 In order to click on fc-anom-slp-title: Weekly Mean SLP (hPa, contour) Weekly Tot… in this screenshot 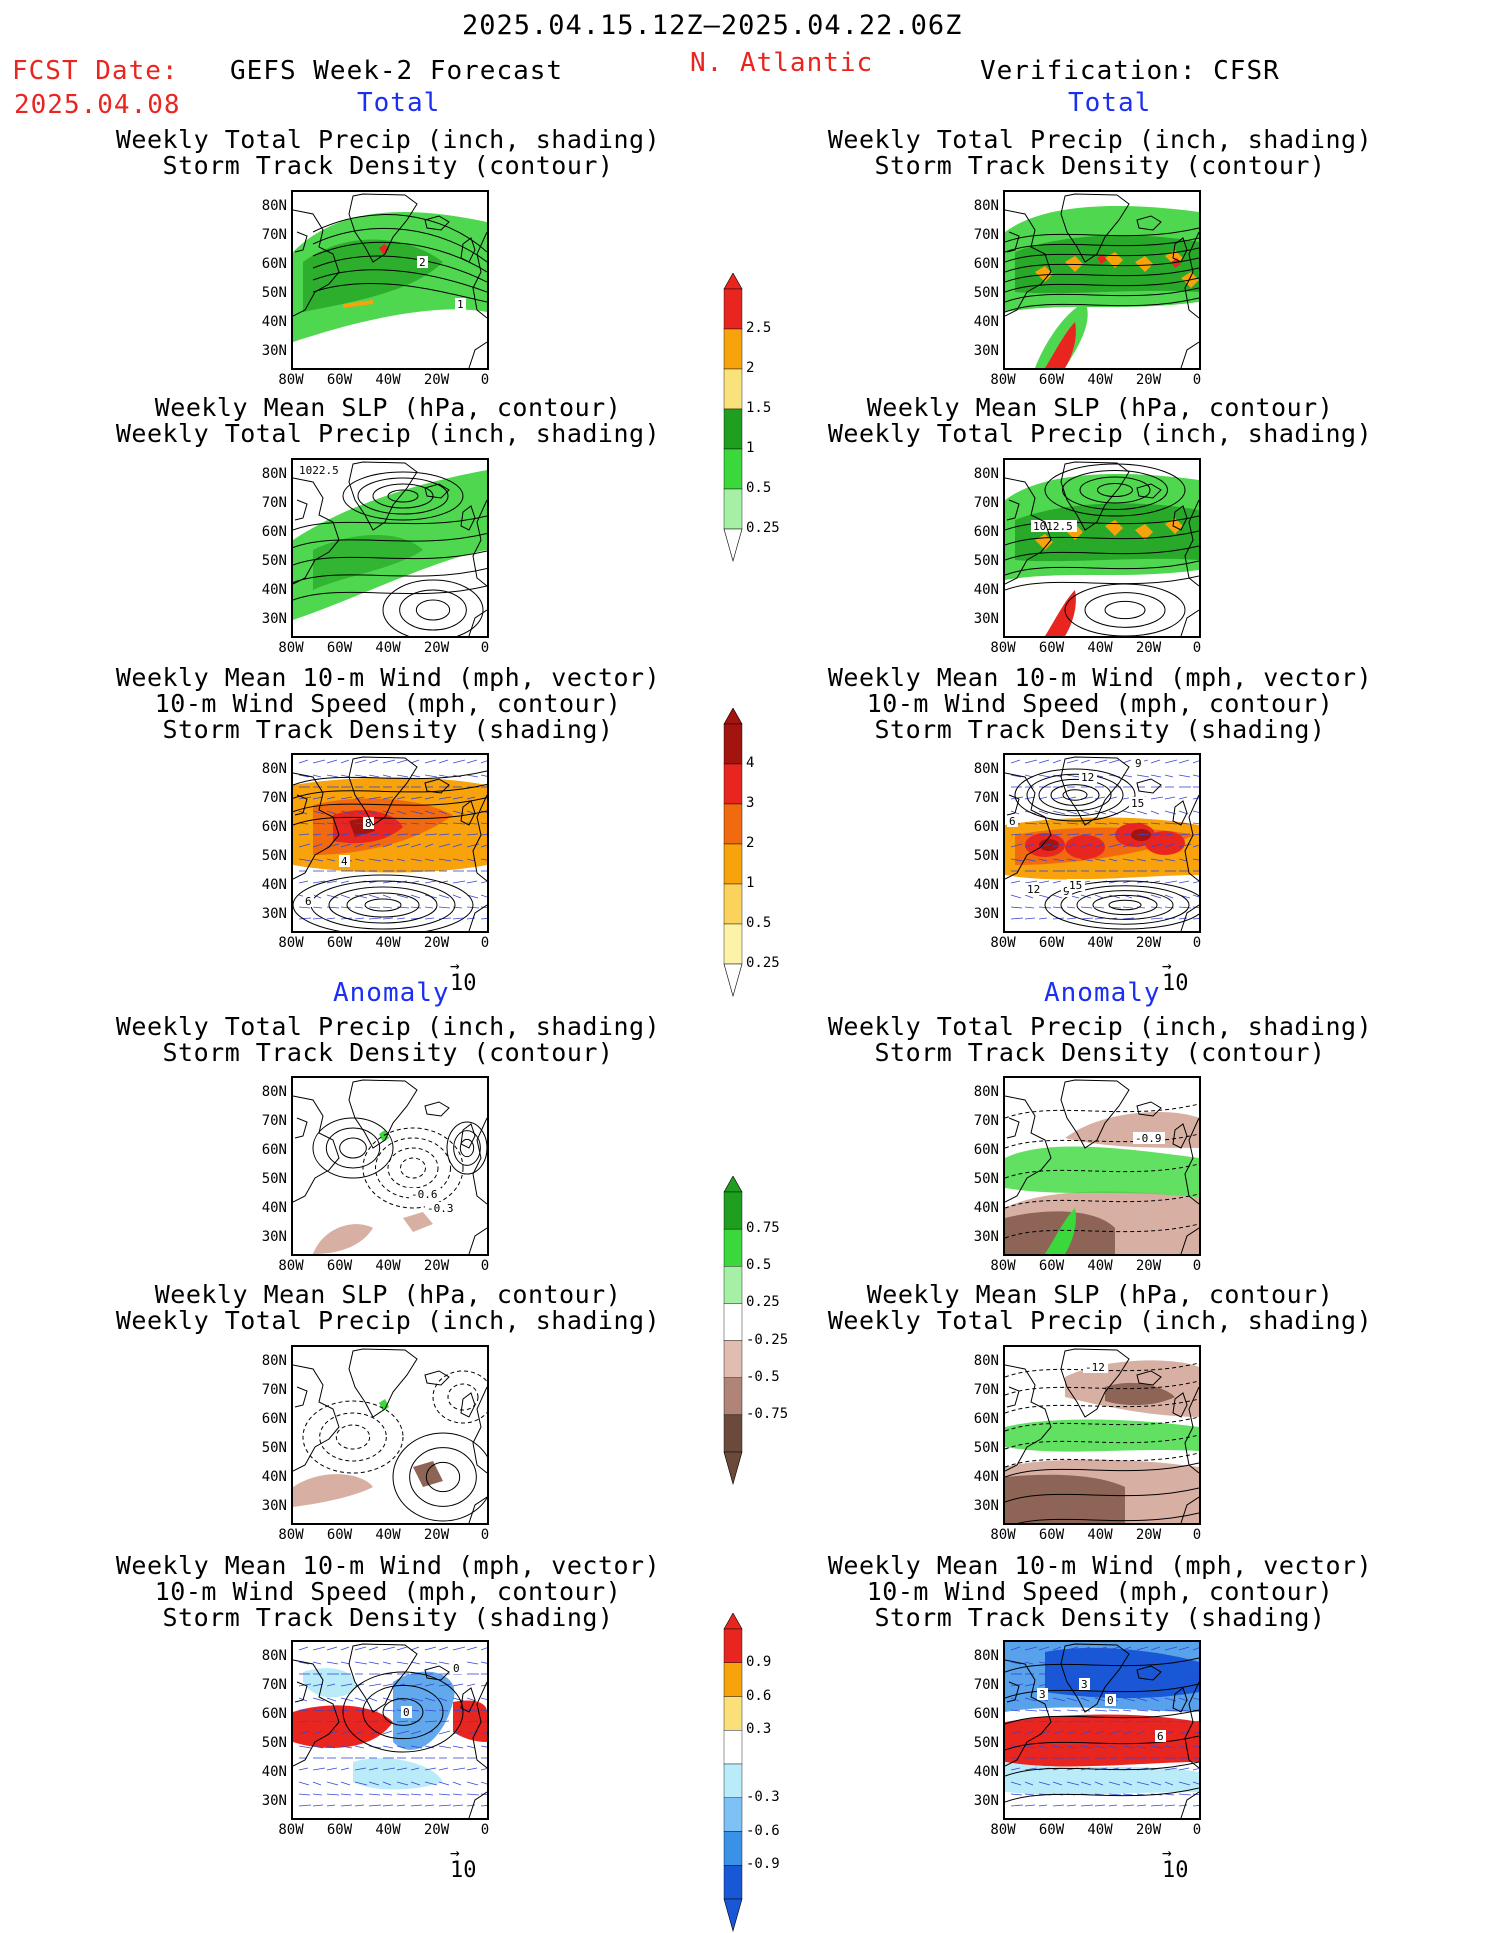, I will do `click(388, 1308)`.